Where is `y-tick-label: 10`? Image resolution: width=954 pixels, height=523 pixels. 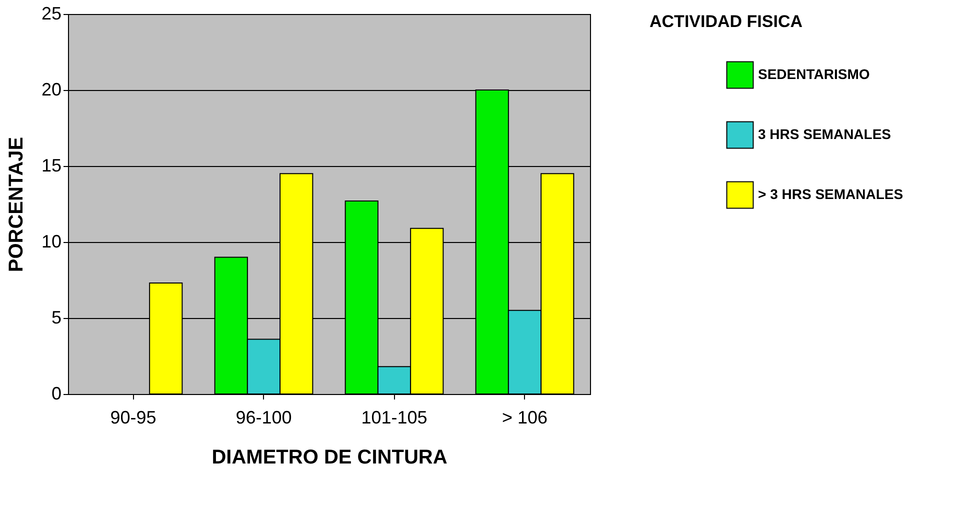 y-tick-label: 10 is located at coordinates (51, 242).